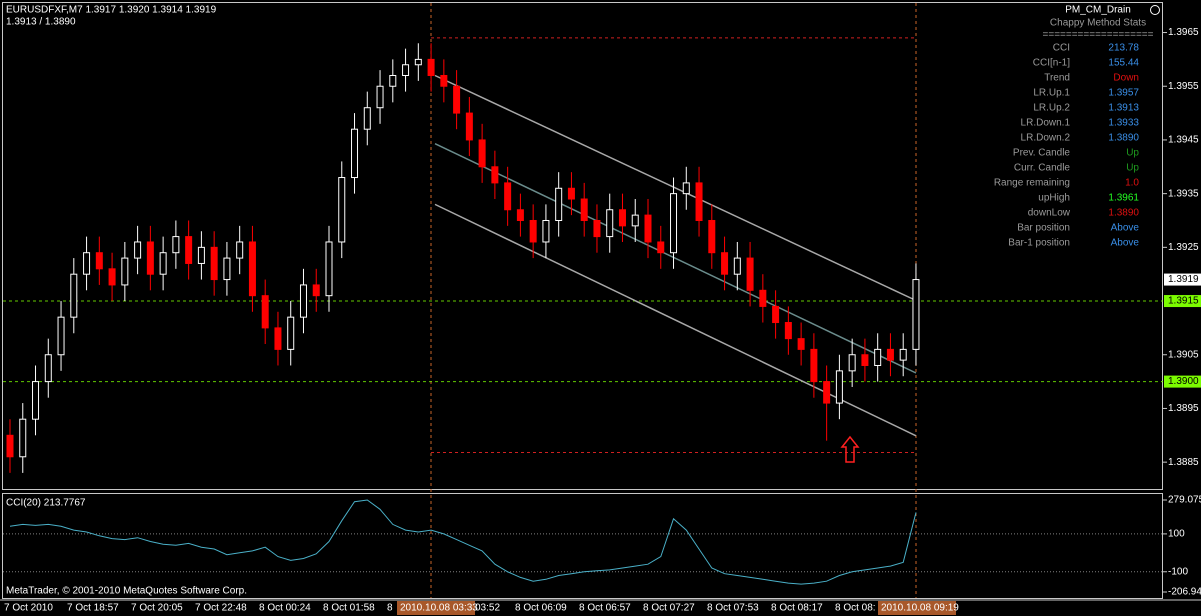  Describe the element at coordinates (1032, 183) in the screenshot. I see `stat-label: Range remaining` at that location.